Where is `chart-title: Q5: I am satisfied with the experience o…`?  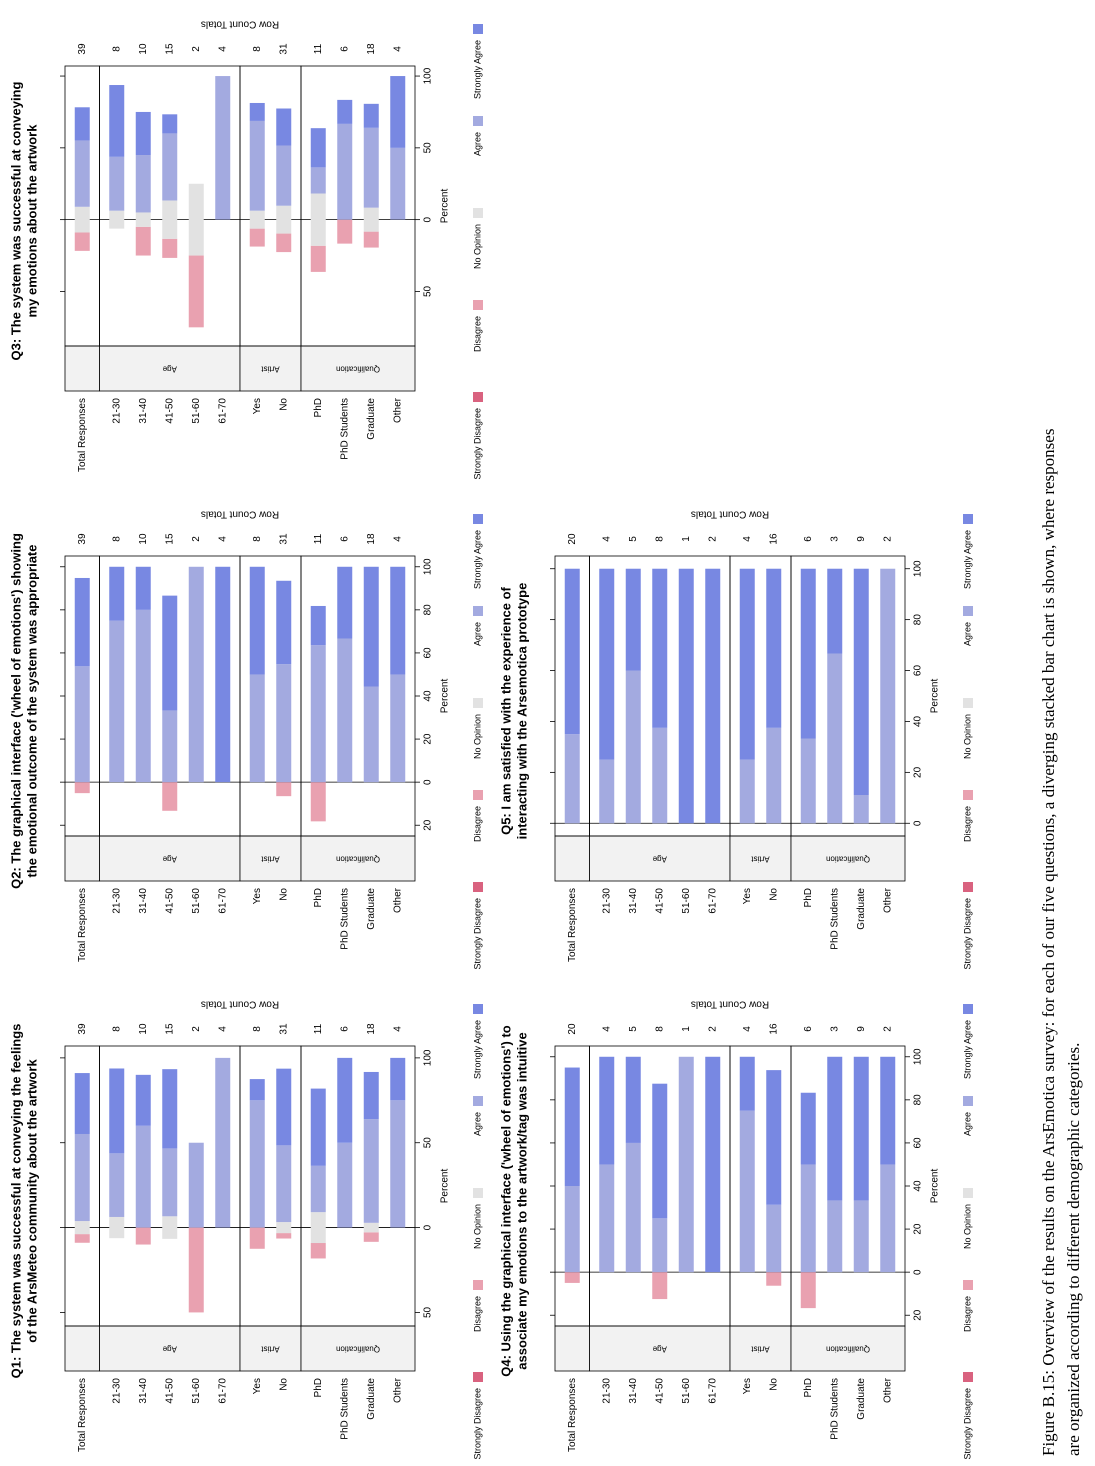 chart-title: Q5: I am satisfied with the experience o… is located at coordinates (505, 710).